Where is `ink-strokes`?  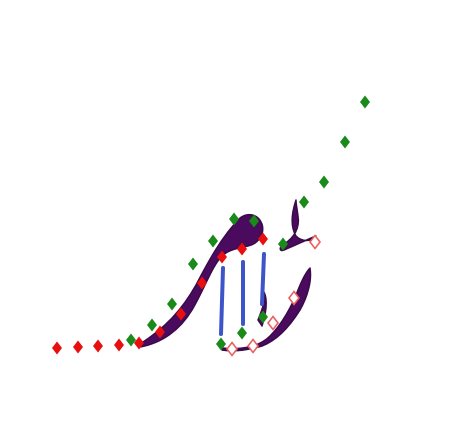 ink-strokes is located at coordinates (228, 275).